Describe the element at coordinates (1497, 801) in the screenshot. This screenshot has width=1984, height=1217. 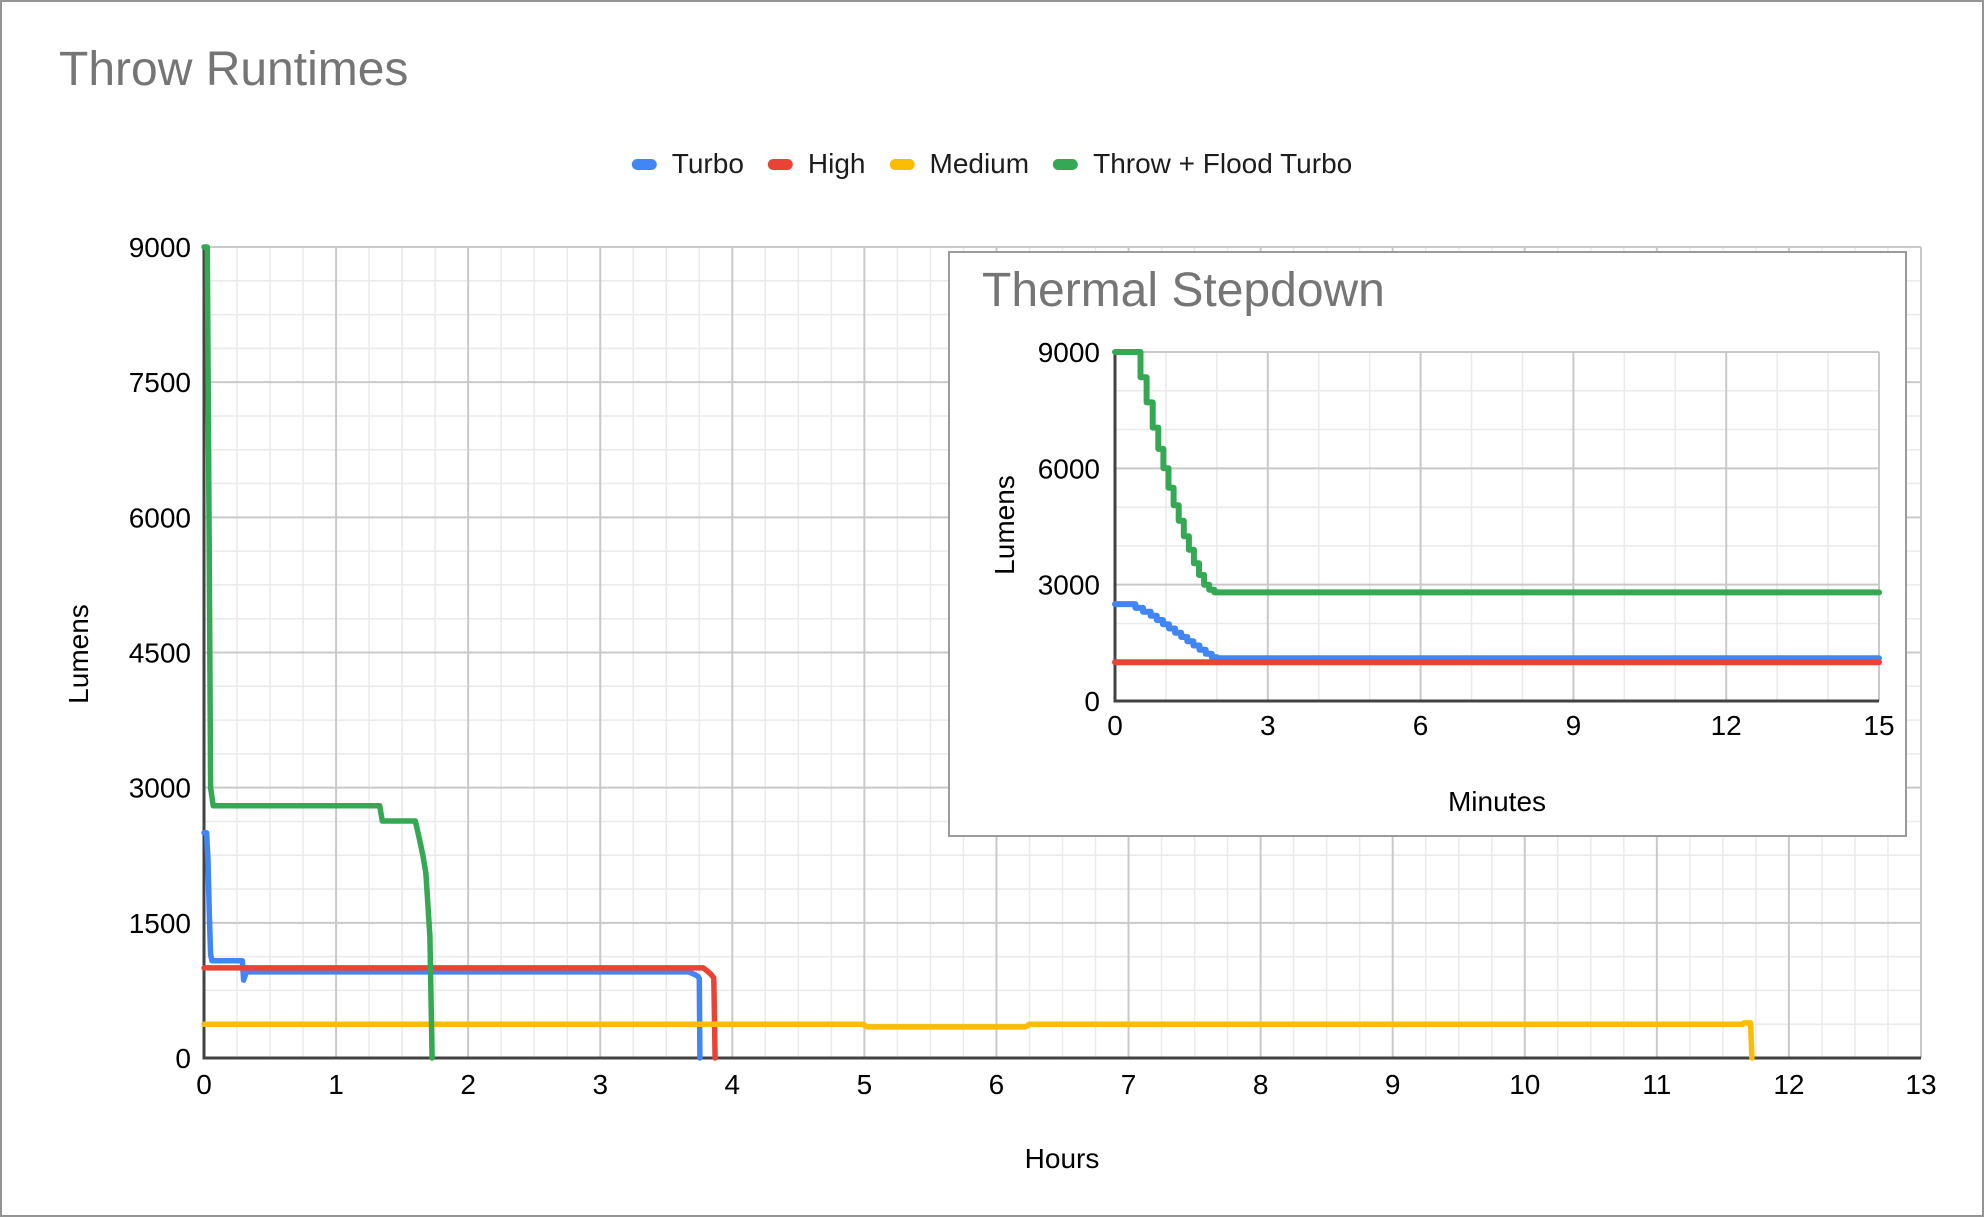
I see `inset-x-axis-title: Minutes` at that location.